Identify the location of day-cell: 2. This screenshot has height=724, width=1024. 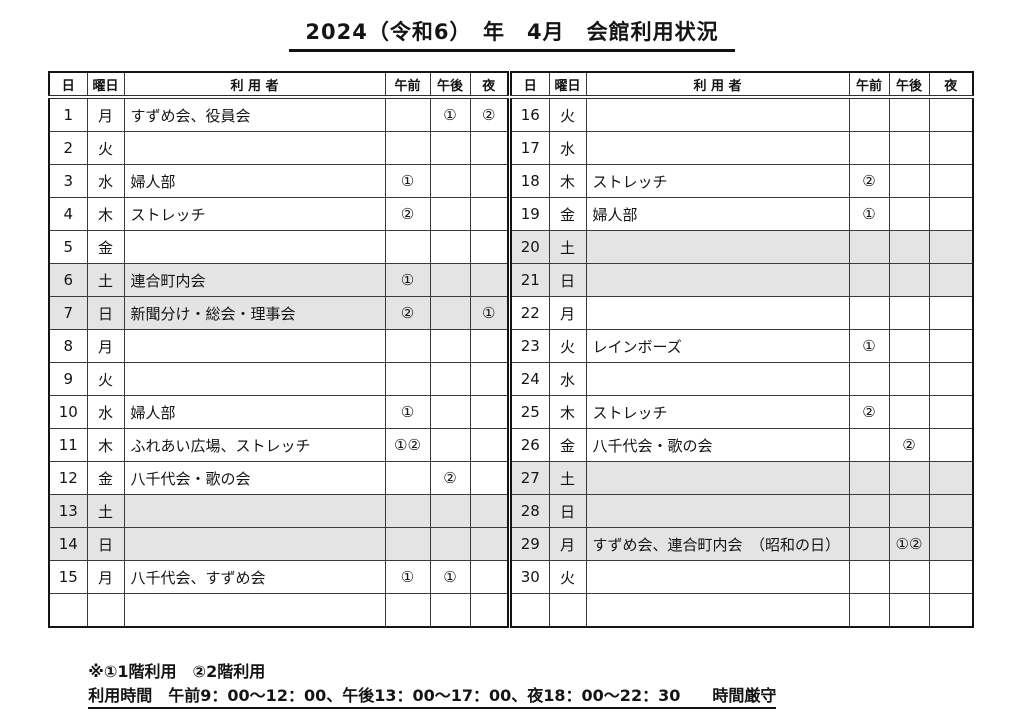
(68, 148).